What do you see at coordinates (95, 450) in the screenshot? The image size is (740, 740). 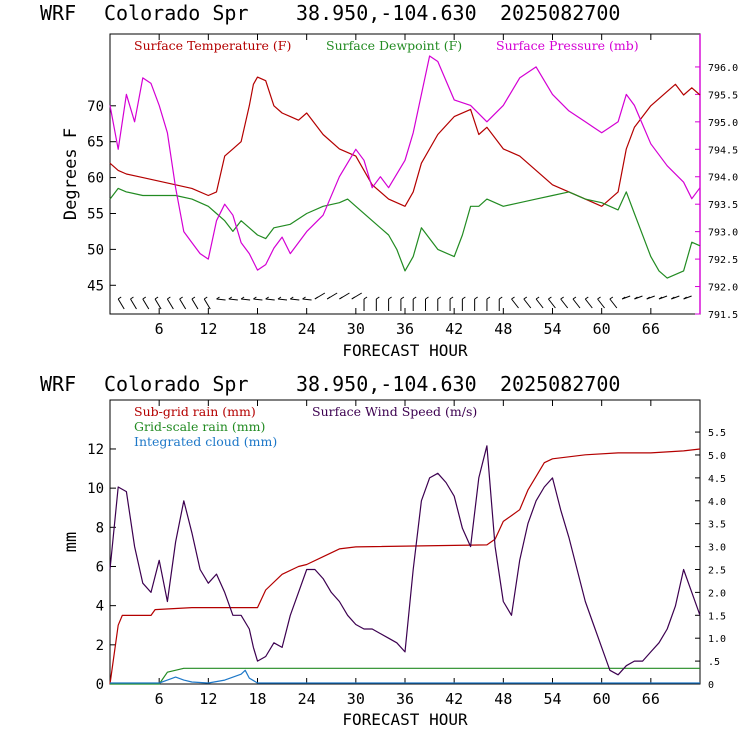 I see `bottom-y-tick-label: 12` at bounding box center [95, 450].